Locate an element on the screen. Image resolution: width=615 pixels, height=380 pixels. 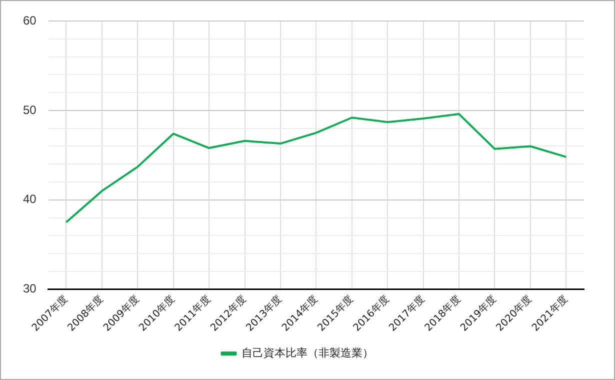
legend-label: 自己資本比率（非製造業） is located at coordinates (307, 353).